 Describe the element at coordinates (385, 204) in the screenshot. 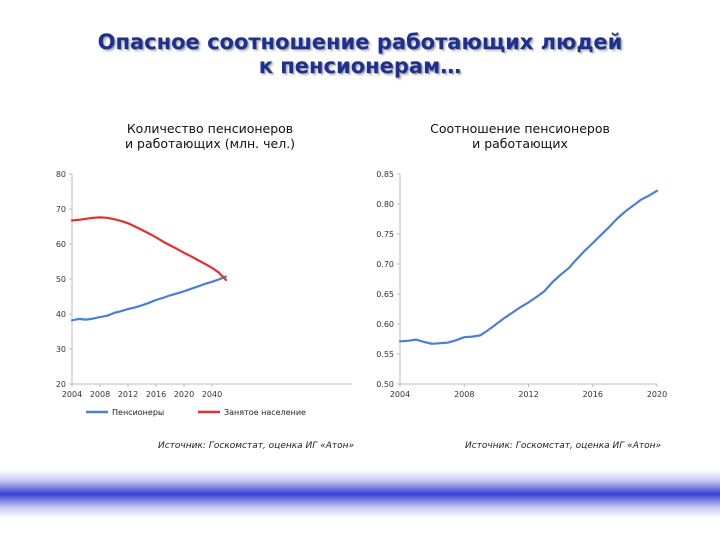

I see `right-chart-y-tick-label: 0.80` at that location.